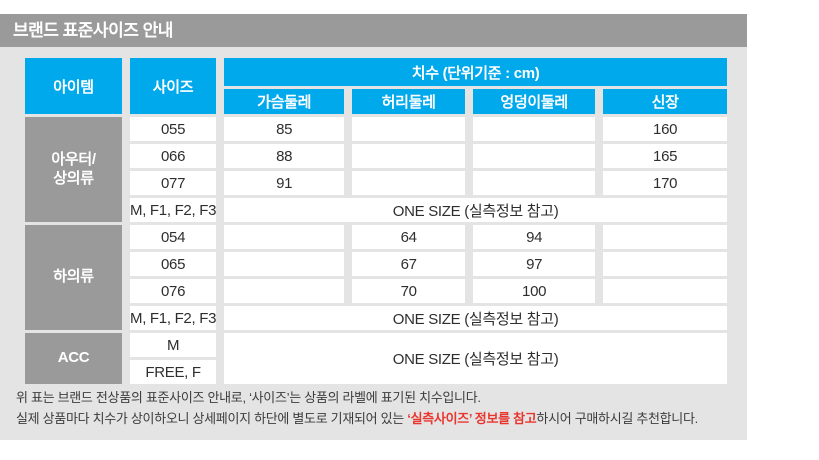  Describe the element at coordinates (472, 418) in the screenshot. I see `footer-note-highlight: ‘실측사이즈’ 정보를 참고` at that location.